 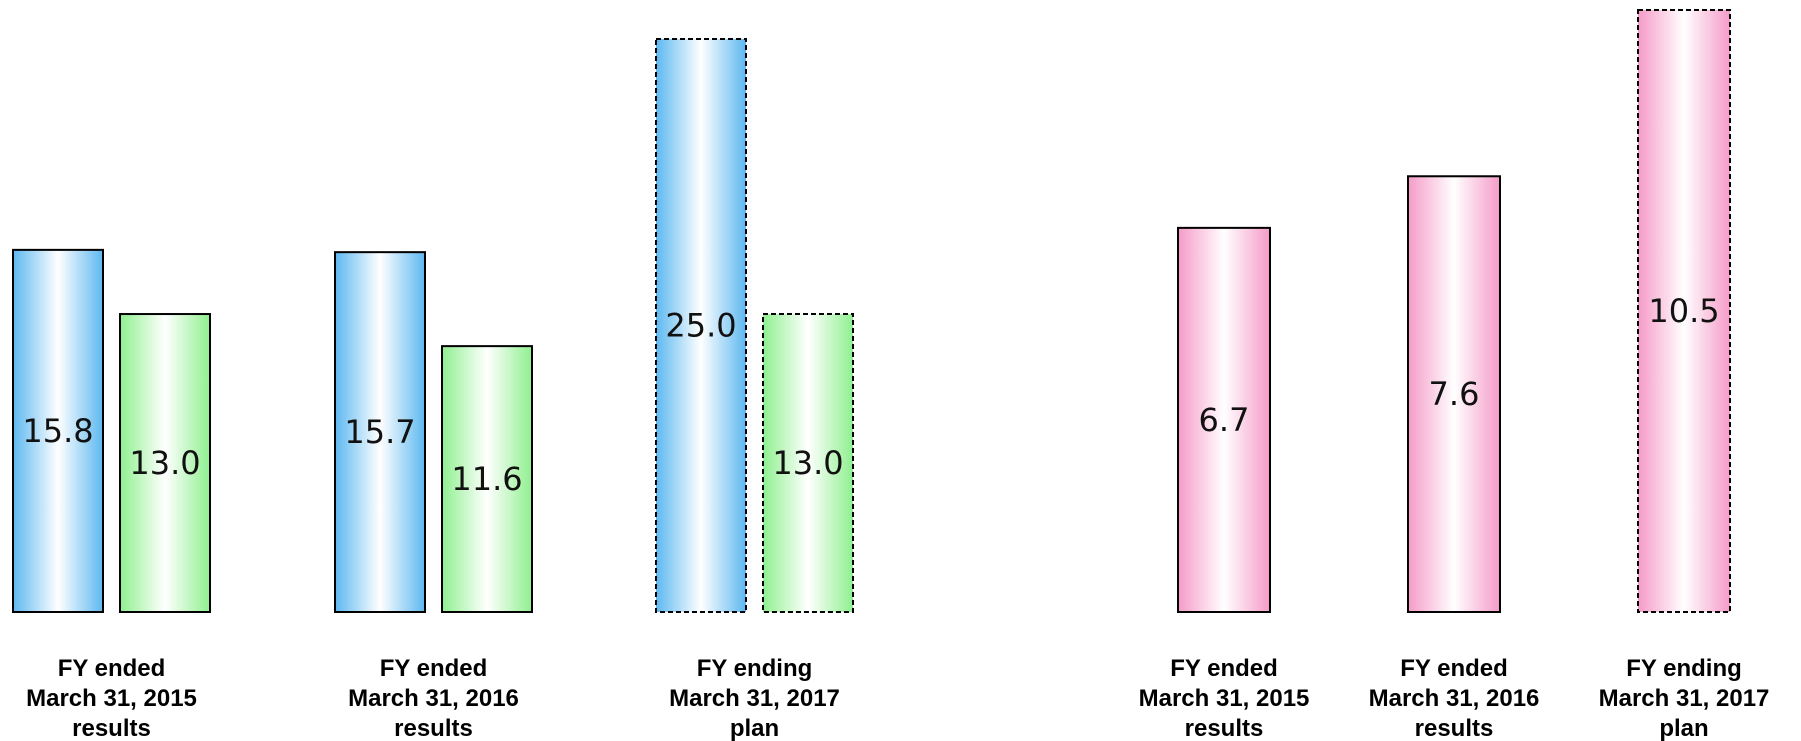 I want to click on data-label-green-3: 13.0, so click(x=807, y=463).